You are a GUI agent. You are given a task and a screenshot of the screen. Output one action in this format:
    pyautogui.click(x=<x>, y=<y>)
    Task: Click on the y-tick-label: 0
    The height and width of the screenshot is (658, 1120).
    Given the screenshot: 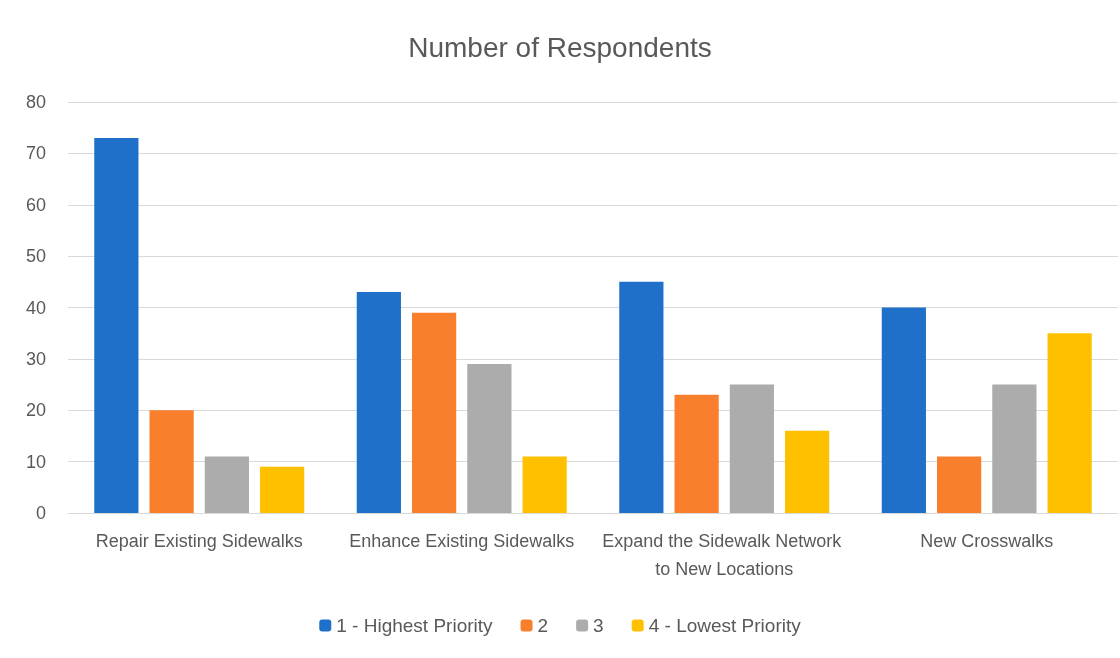 What is the action you would take?
    pyautogui.click(x=40, y=513)
    